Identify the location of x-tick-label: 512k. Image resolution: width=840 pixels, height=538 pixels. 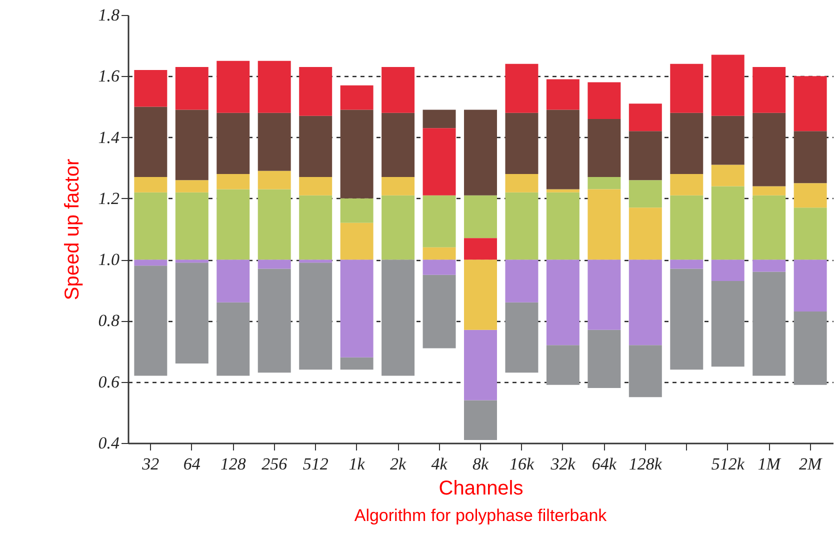
(728, 464).